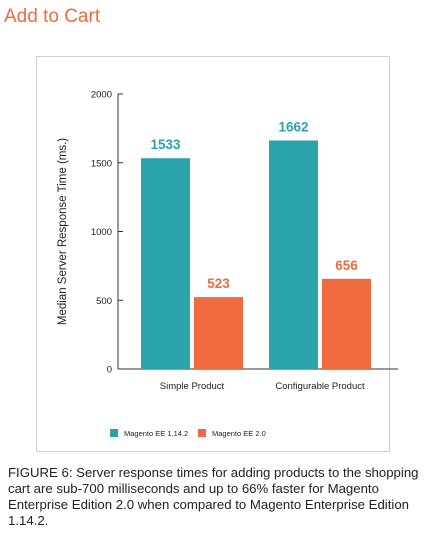  I want to click on y-tick-label: 1000, so click(101, 232).